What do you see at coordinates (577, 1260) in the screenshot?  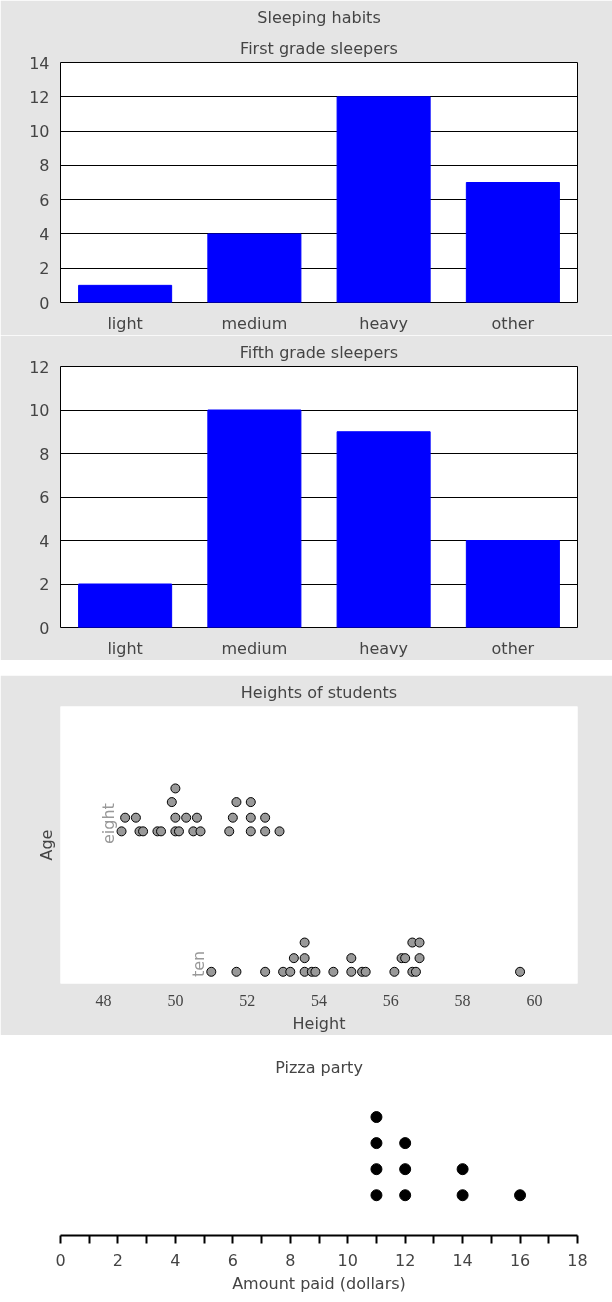 I see `x-tick-label: 18` at bounding box center [577, 1260].